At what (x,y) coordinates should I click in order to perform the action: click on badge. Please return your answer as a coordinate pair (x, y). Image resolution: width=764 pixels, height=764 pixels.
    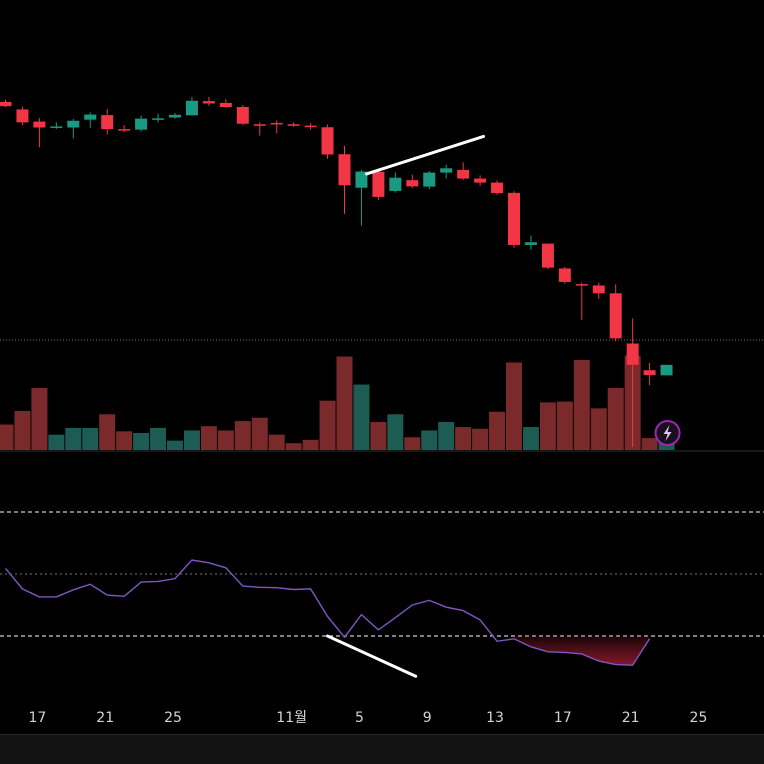
    Looking at the image, I should click on (667, 433).